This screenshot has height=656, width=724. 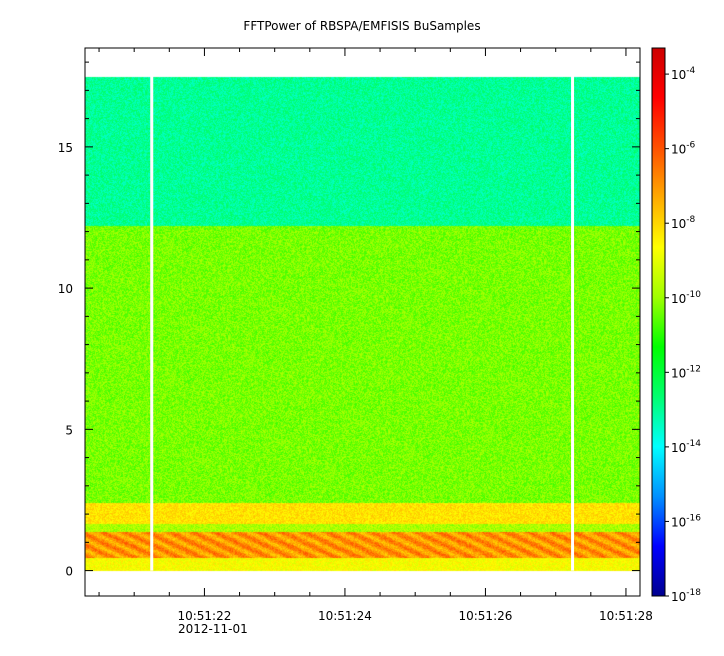 What do you see at coordinates (69, 572) in the screenshot?
I see `y-tick-label: 0` at bounding box center [69, 572].